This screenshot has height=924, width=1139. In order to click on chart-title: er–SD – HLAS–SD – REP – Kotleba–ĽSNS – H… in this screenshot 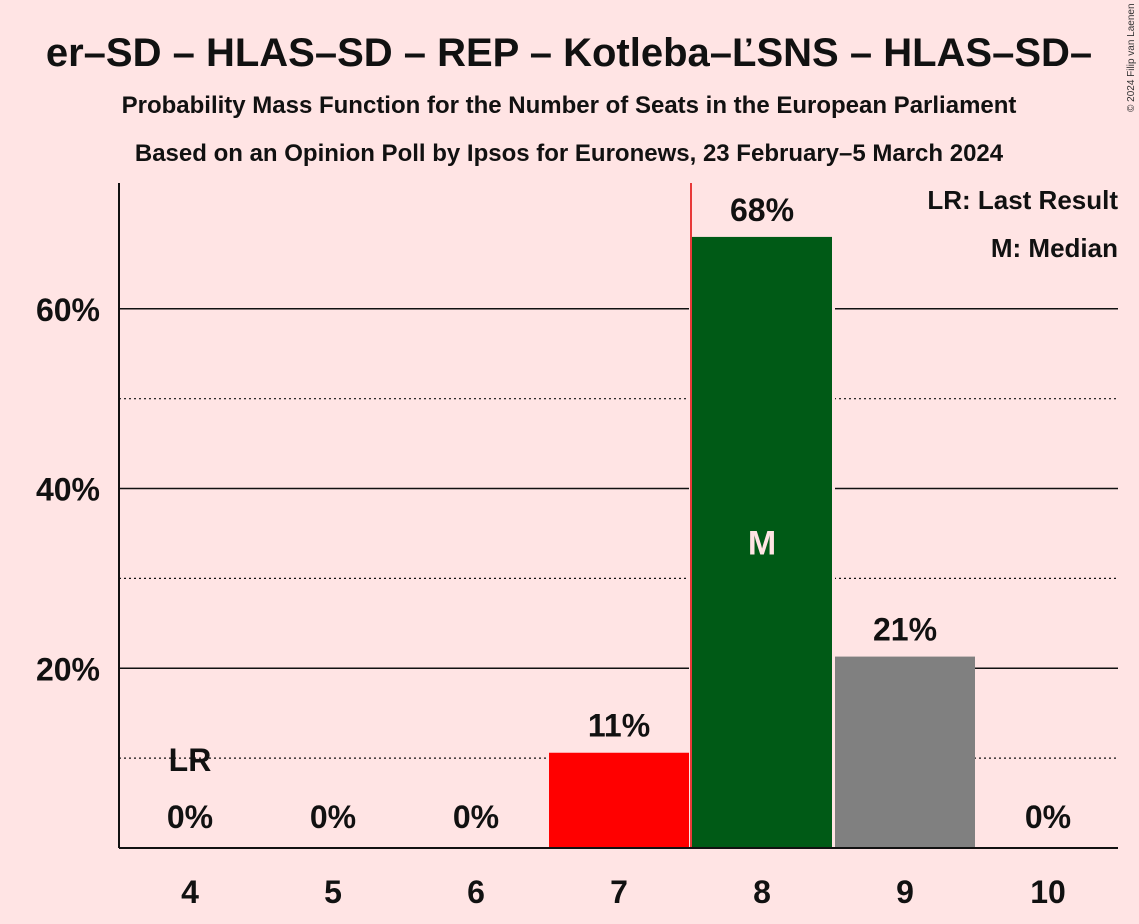, I will do `click(569, 53)`.